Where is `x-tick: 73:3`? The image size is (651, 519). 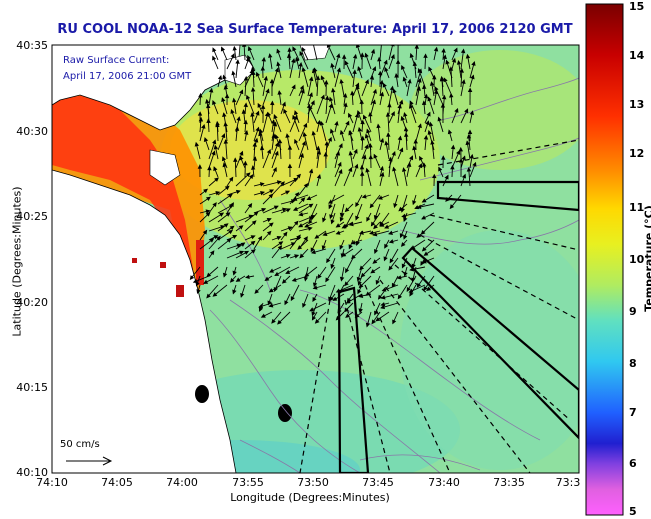
x-tick: 73:3 is located at coordinates (568, 482).